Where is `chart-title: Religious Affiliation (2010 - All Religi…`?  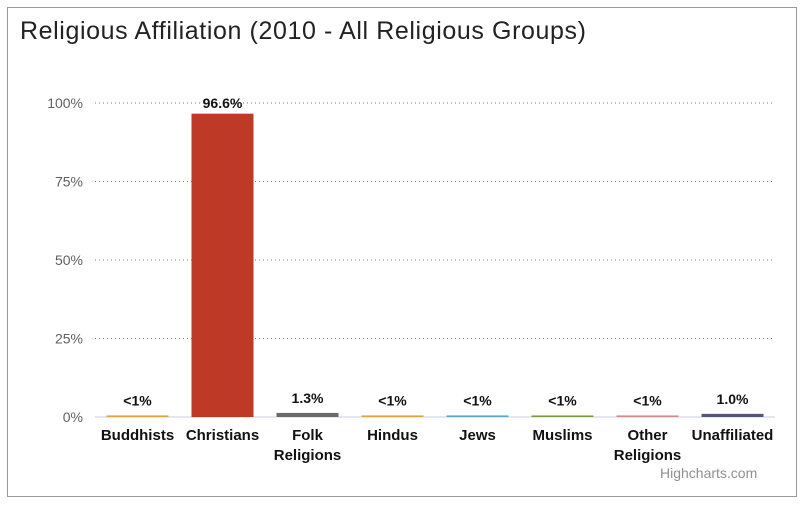
chart-title: Religious Affiliation (2010 - All Religi… is located at coordinates (303, 31).